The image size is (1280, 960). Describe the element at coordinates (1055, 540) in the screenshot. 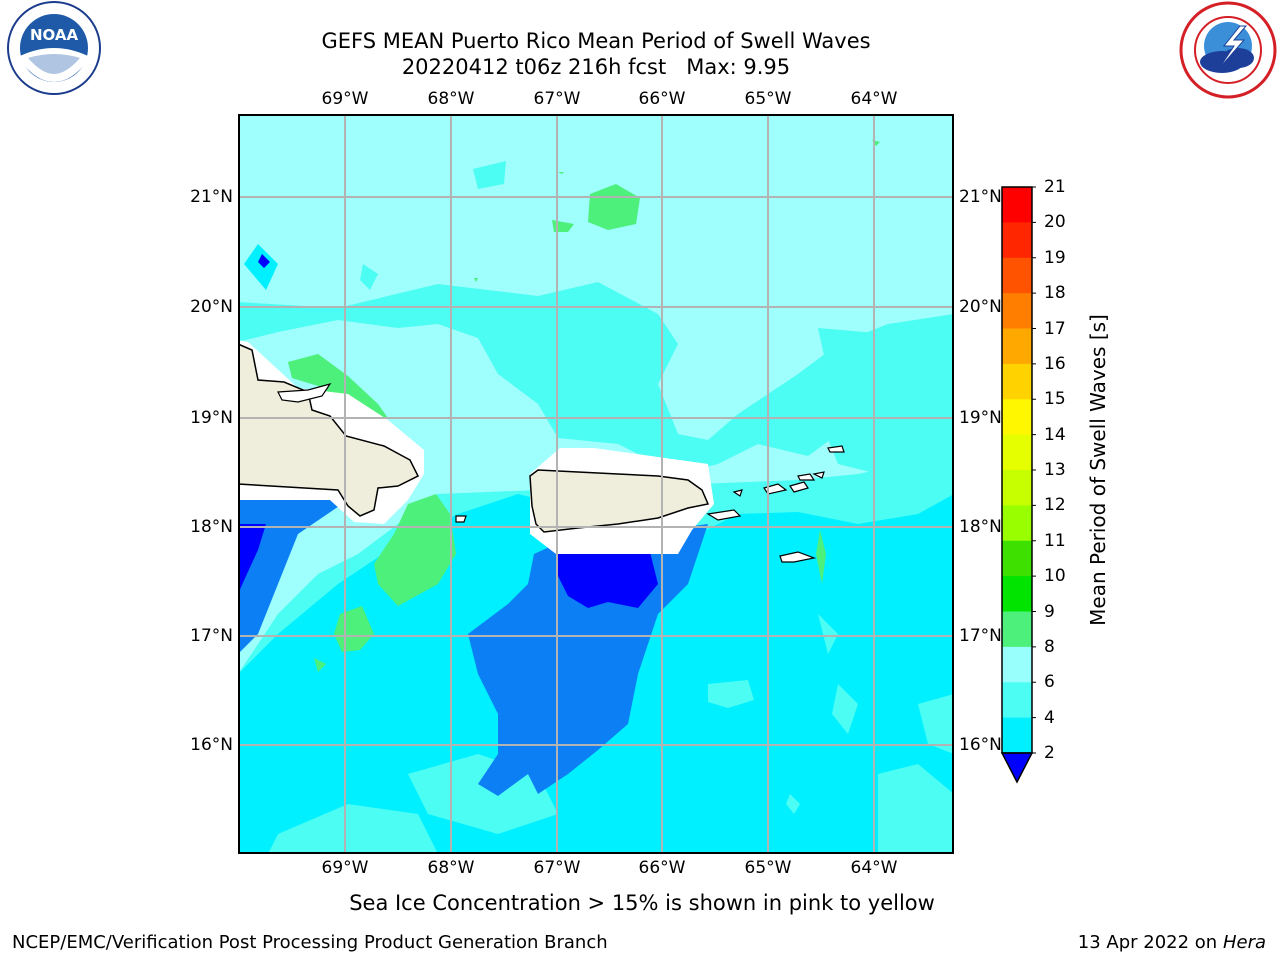

I see `colorbar-tick-label: 11` at that location.